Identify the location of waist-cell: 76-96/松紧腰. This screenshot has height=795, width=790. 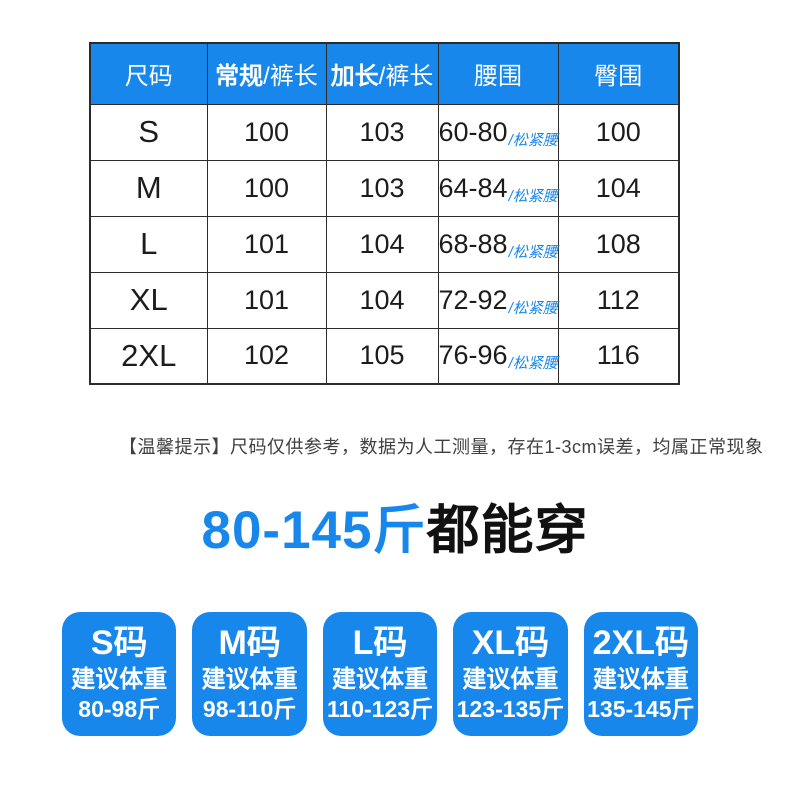
(498, 356).